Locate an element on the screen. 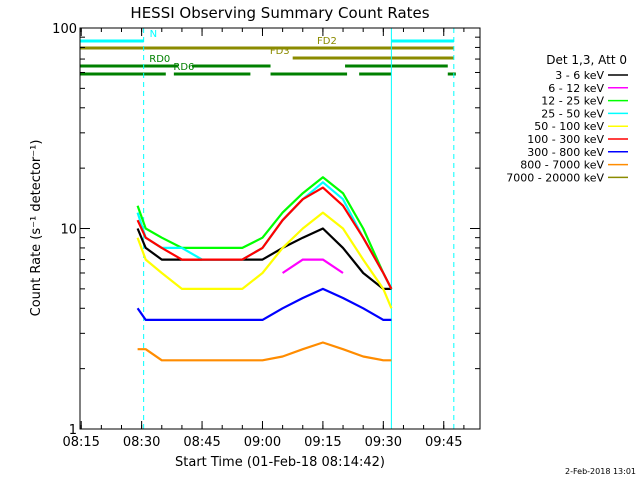 This screenshot has height=480, width=640. x-tick-label: 09:30 is located at coordinates (383, 442).